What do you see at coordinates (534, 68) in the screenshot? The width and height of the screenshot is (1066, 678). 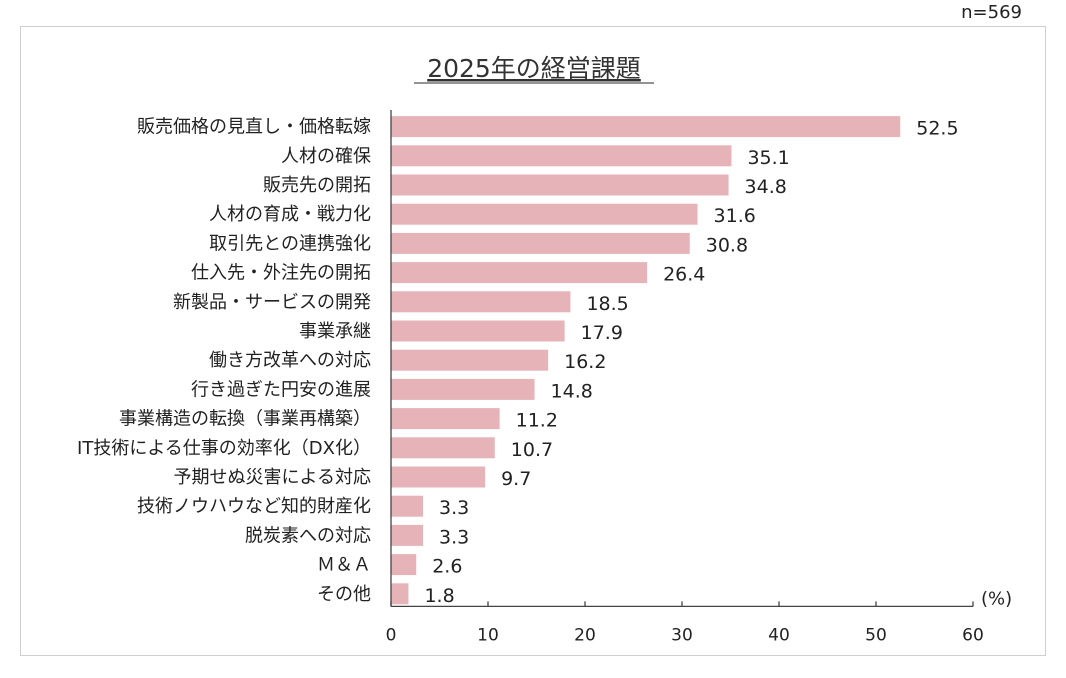 I see `chart-title: 2025年の経営課題` at bounding box center [534, 68].